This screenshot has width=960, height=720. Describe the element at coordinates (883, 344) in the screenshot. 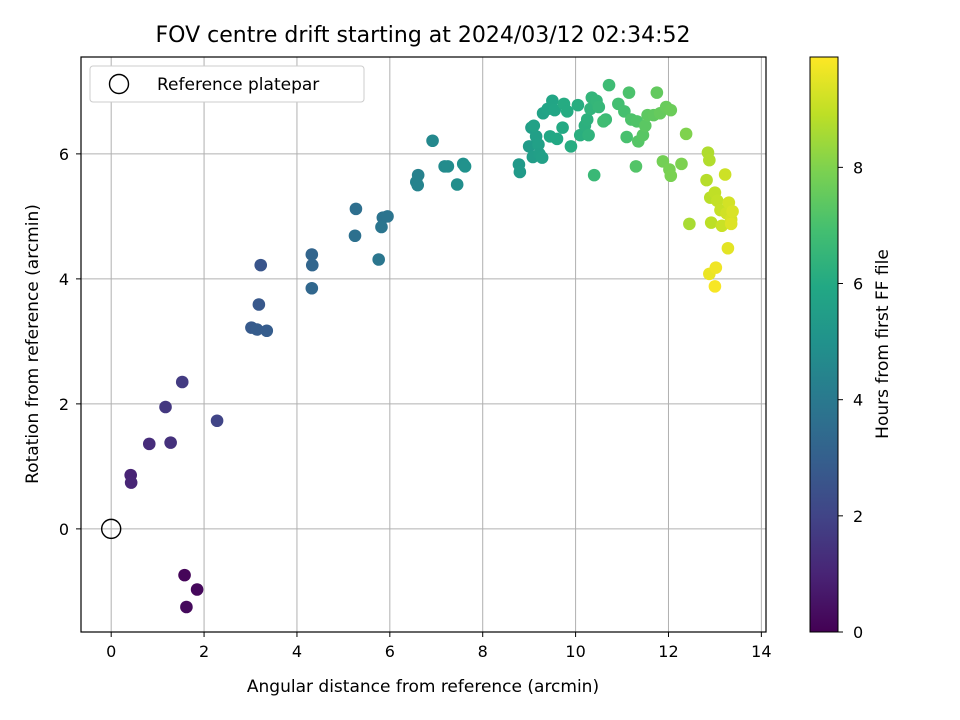

I see `colorbar-label: Hours from first FF file` at that location.